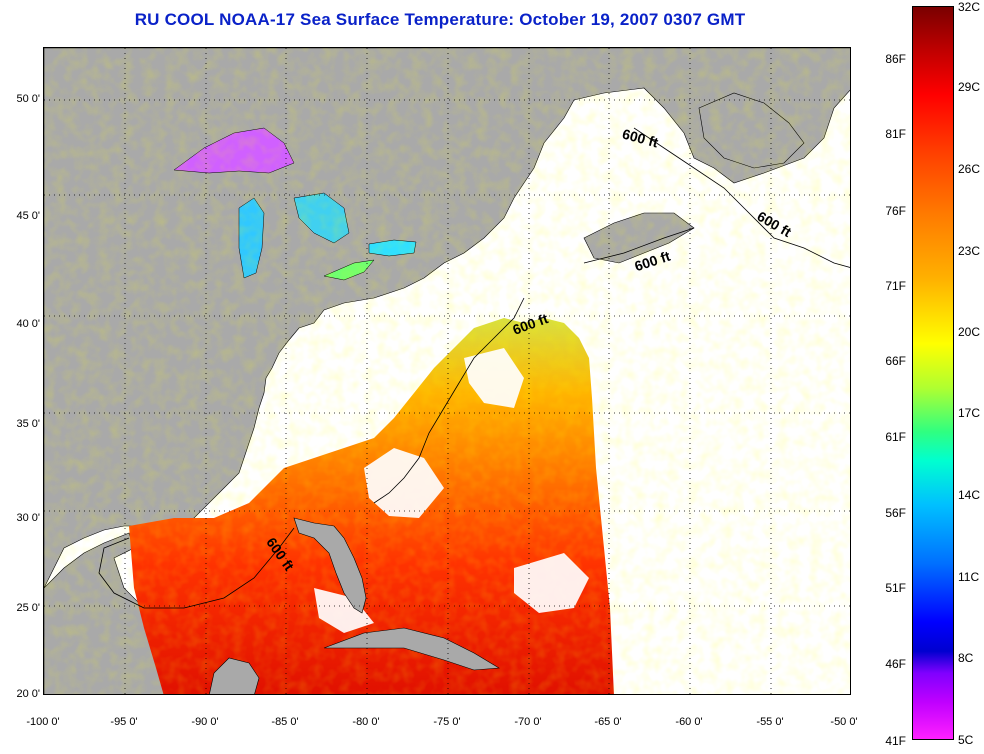  Describe the element at coordinates (966, 740) in the screenshot. I see `colorbar-celsius-label: 5C` at that location.